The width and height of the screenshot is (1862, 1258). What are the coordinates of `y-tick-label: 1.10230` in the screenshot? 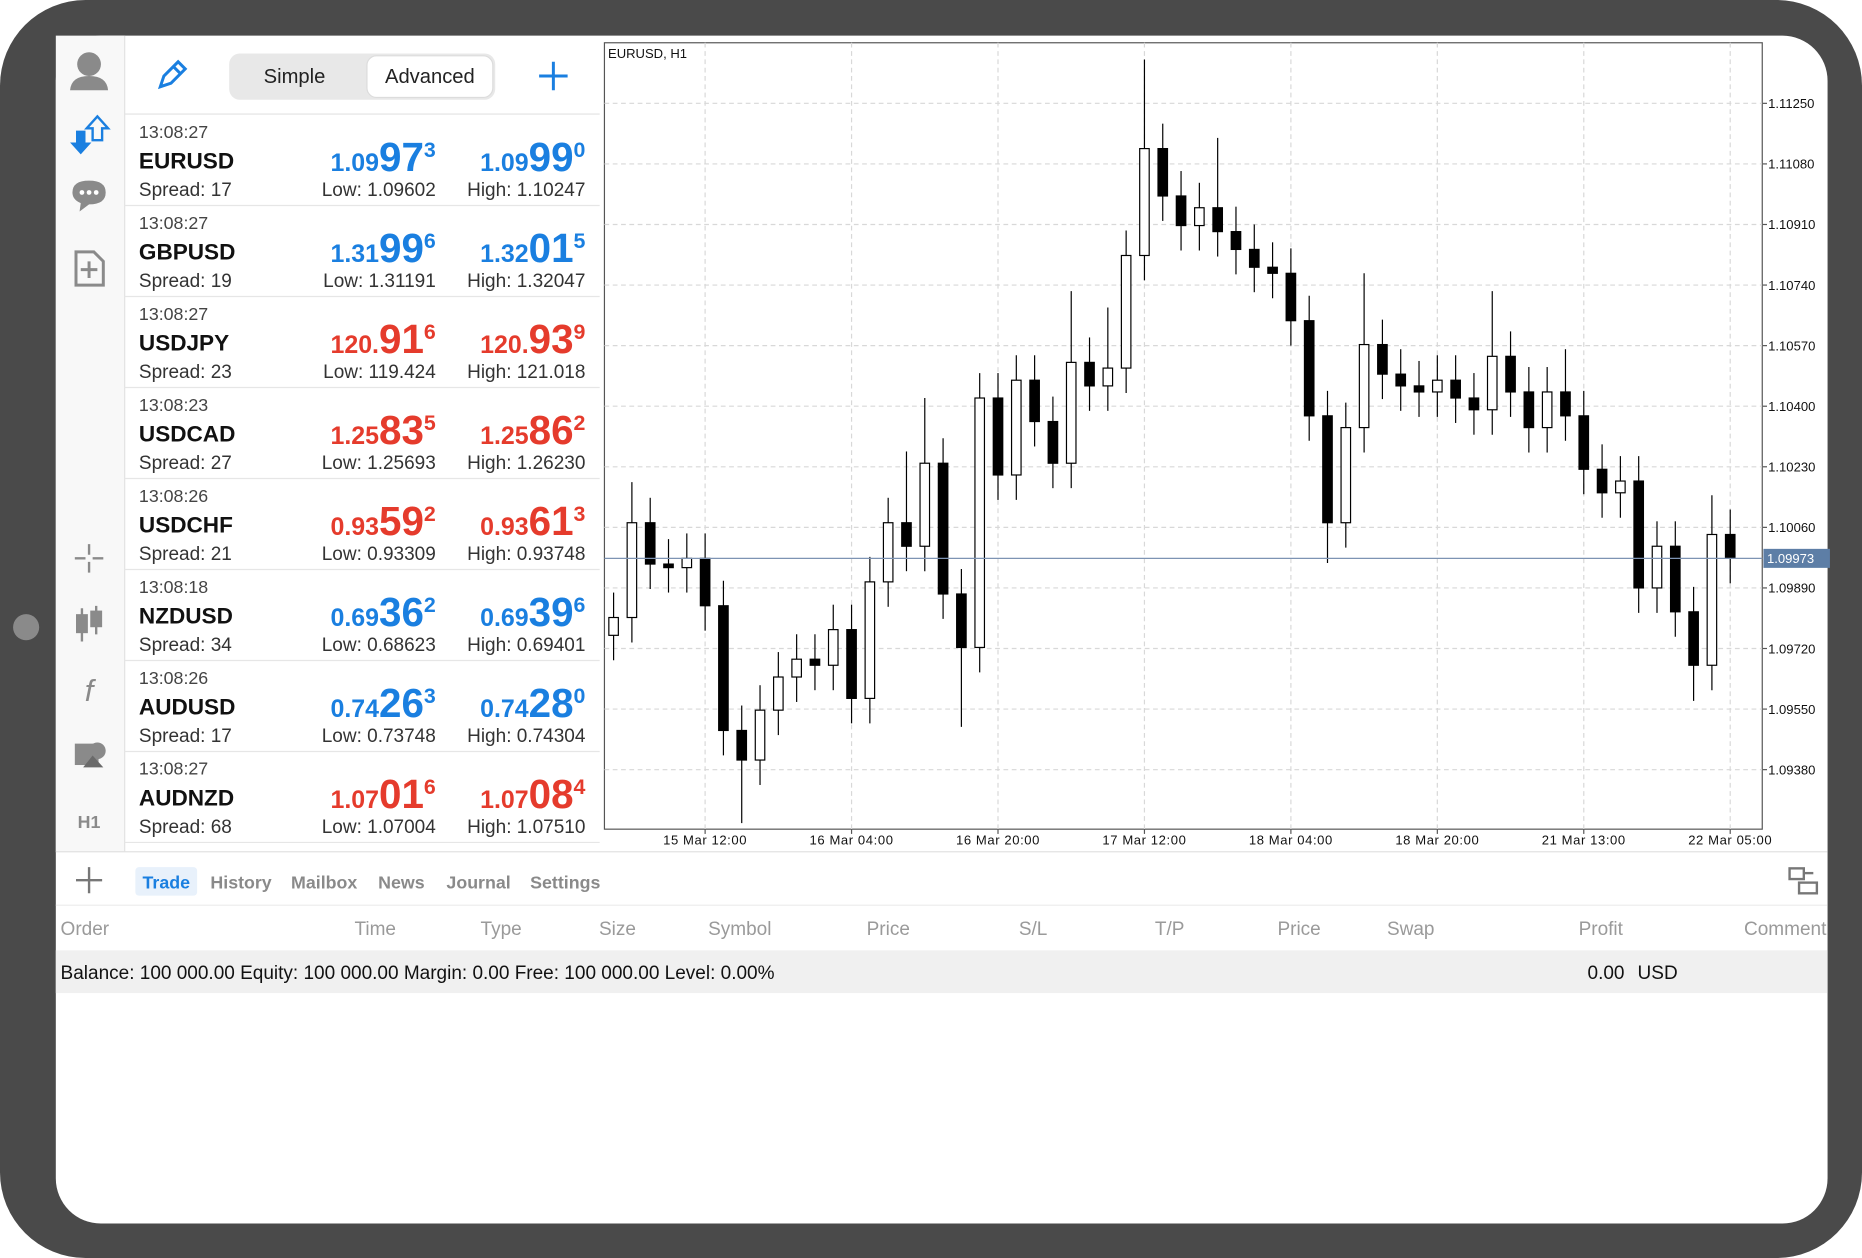 It's located at (1791, 467).